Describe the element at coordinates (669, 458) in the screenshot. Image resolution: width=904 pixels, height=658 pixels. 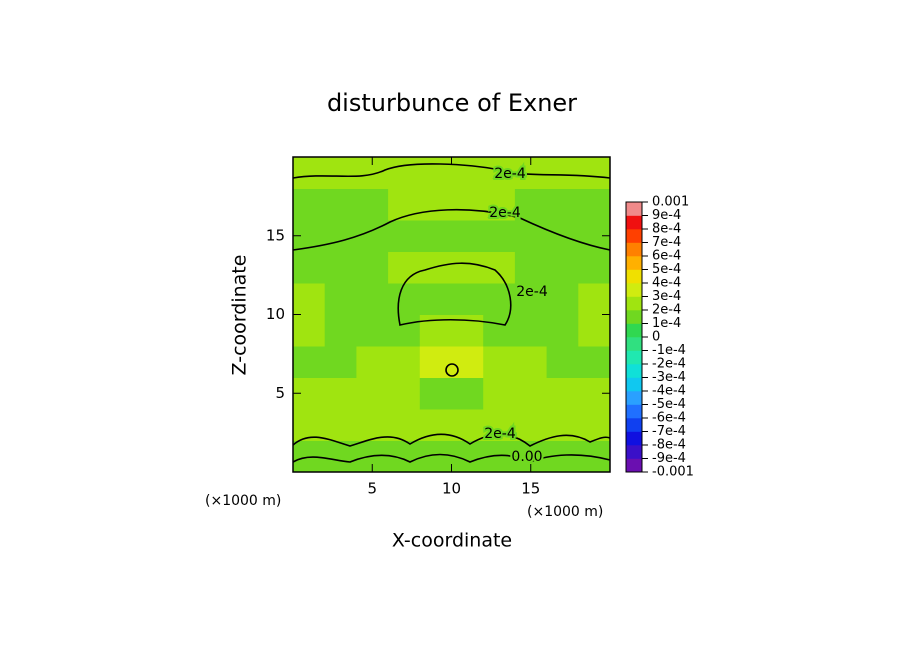
I see `colorbar-label: -9e-4` at that location.